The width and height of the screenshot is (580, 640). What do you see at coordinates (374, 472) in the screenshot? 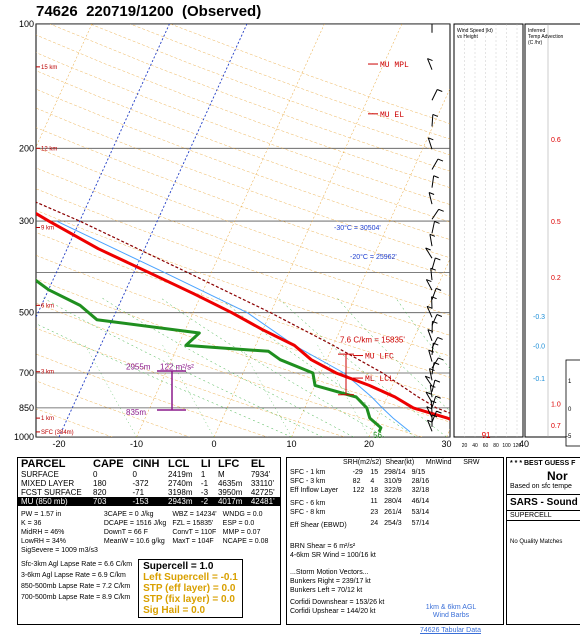
I see `table-cell: 15` at bounding box center [374, 472].